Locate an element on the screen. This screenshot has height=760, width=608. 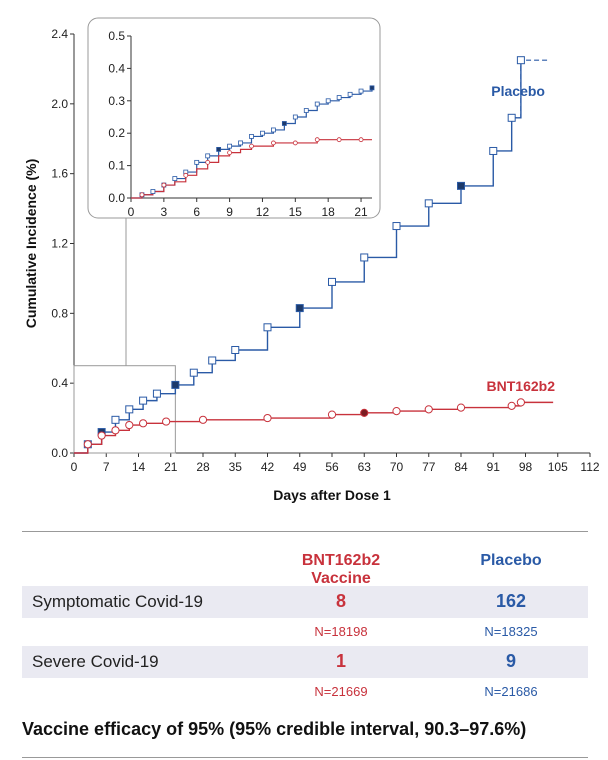
inset-y-tick-label: 0.0 is located at coordinates (116, 198).